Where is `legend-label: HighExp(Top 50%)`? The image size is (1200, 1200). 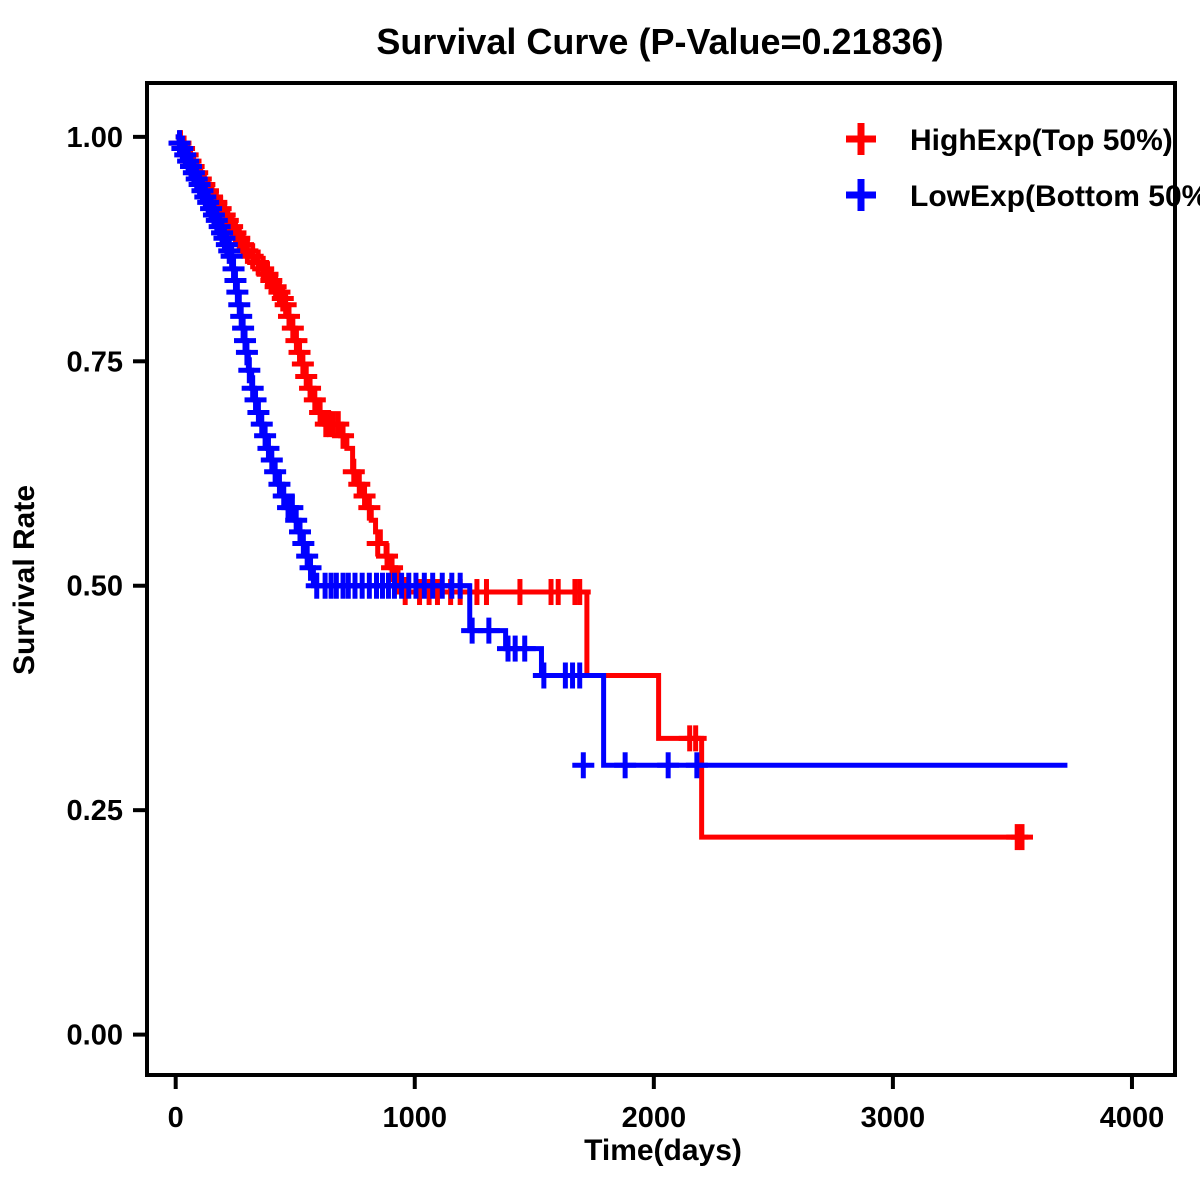
legend-label: HighExp(Top 50%) is located at coordinates (1041, 140).